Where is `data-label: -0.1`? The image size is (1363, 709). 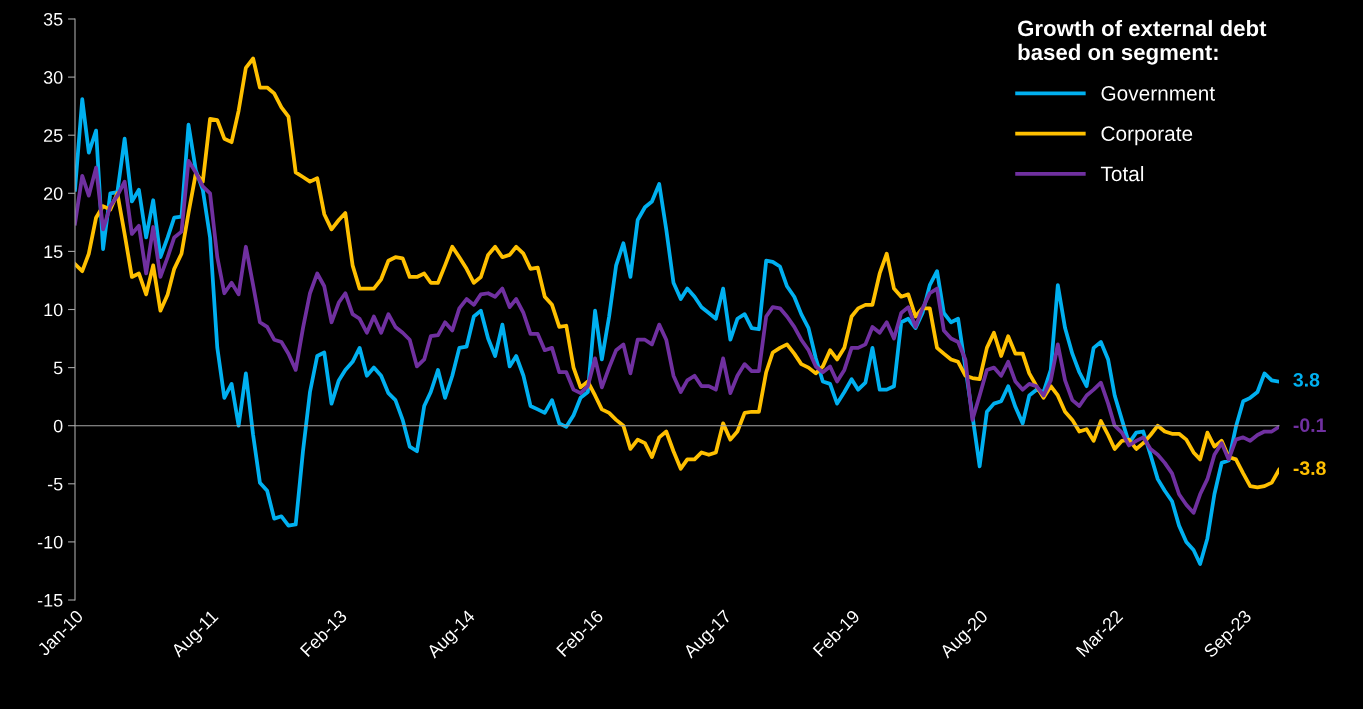
data-label: -0.1 is located at coordinates (1309, 425).